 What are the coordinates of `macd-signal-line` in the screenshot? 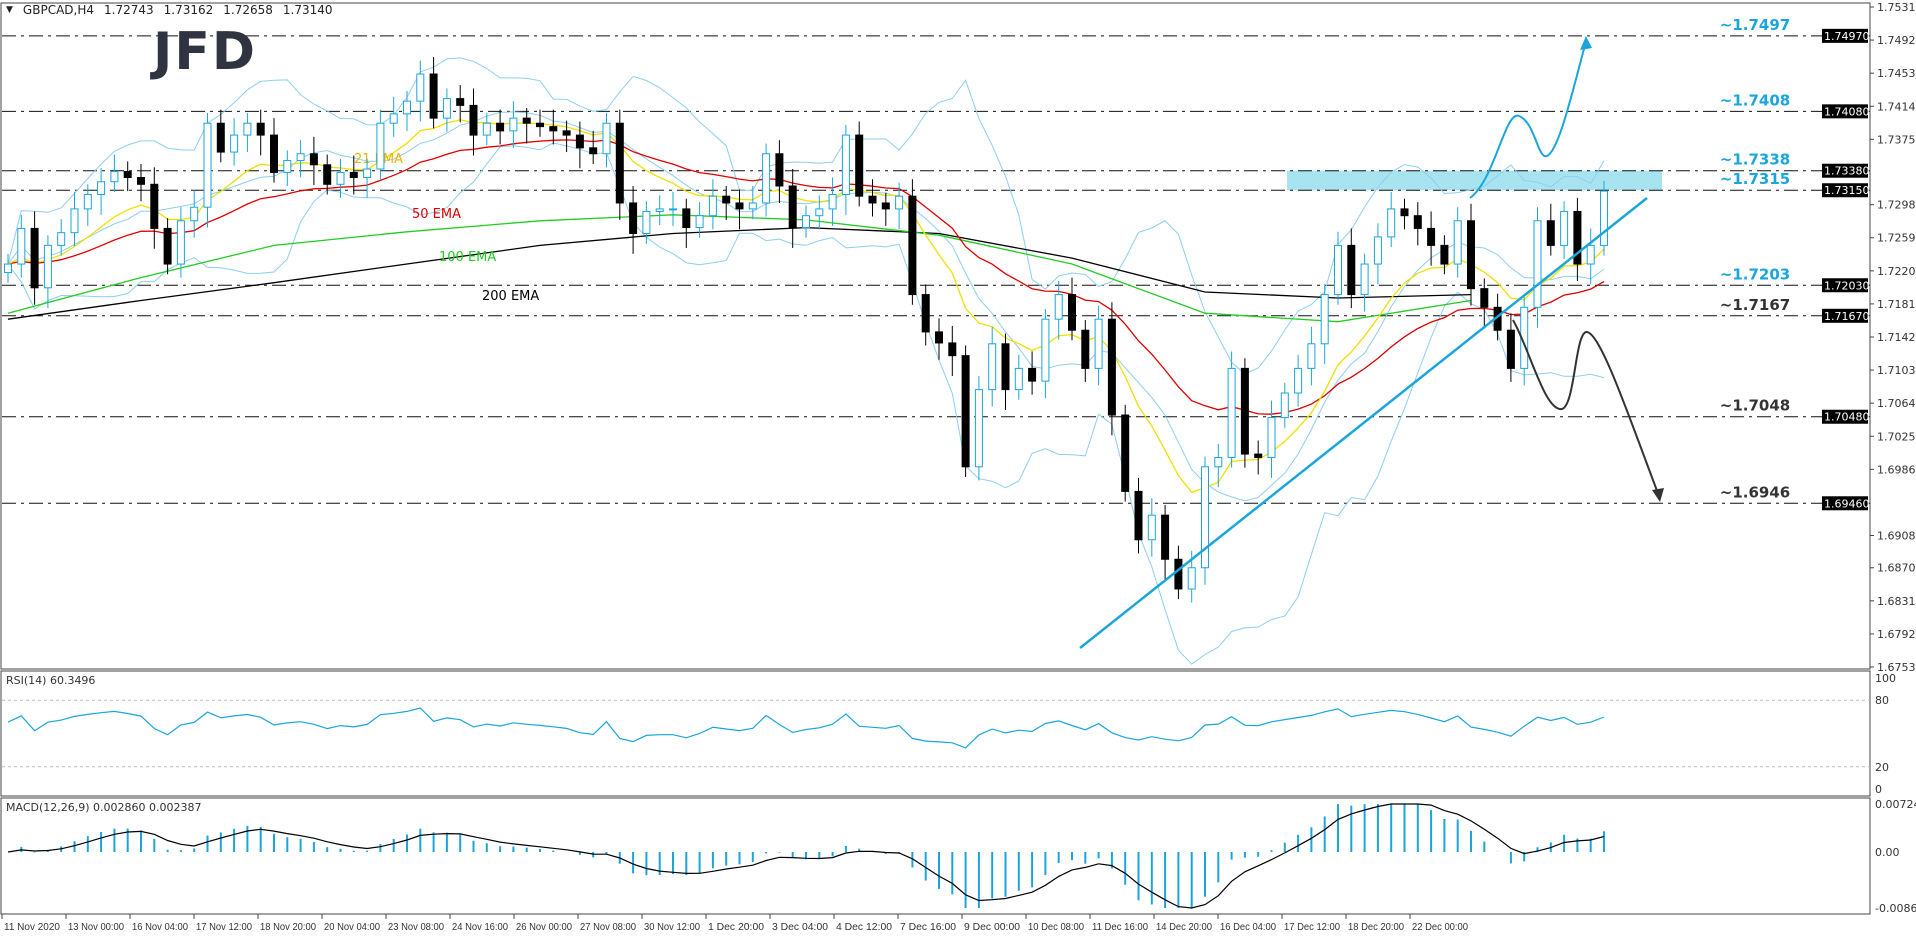 It's located at (806, 856).